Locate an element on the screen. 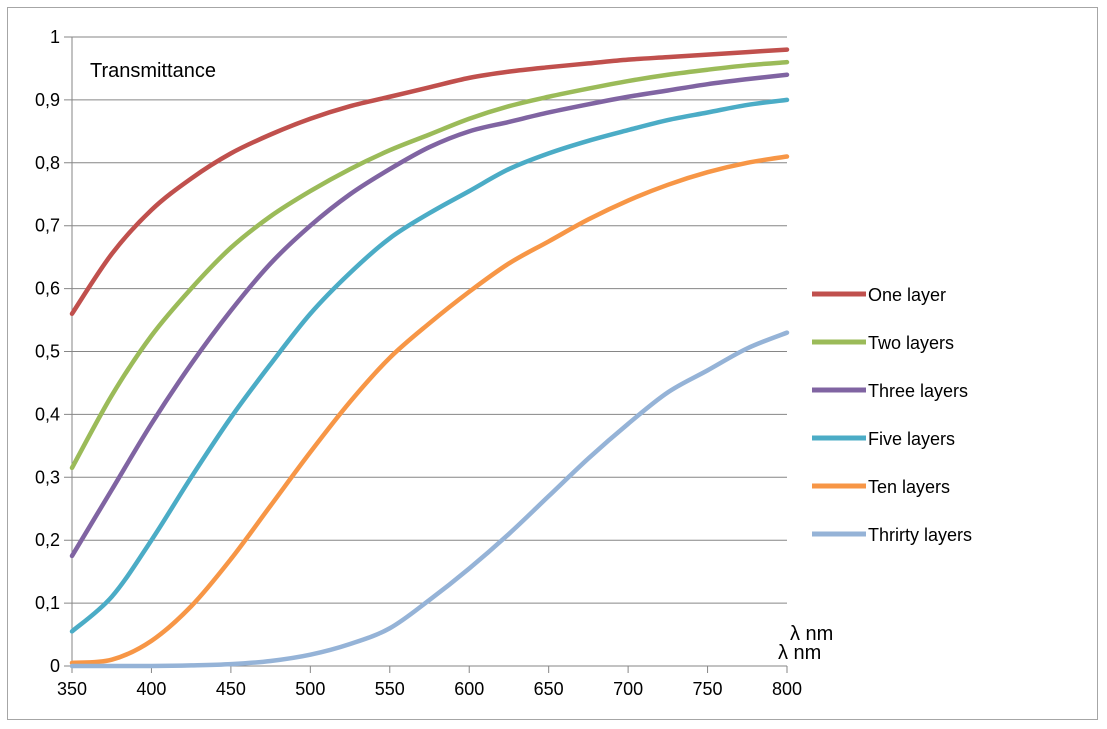 The width and height of the screenshot is (1107, 729). y-tick-label: 0,7 is located at coordinates (47, 226).